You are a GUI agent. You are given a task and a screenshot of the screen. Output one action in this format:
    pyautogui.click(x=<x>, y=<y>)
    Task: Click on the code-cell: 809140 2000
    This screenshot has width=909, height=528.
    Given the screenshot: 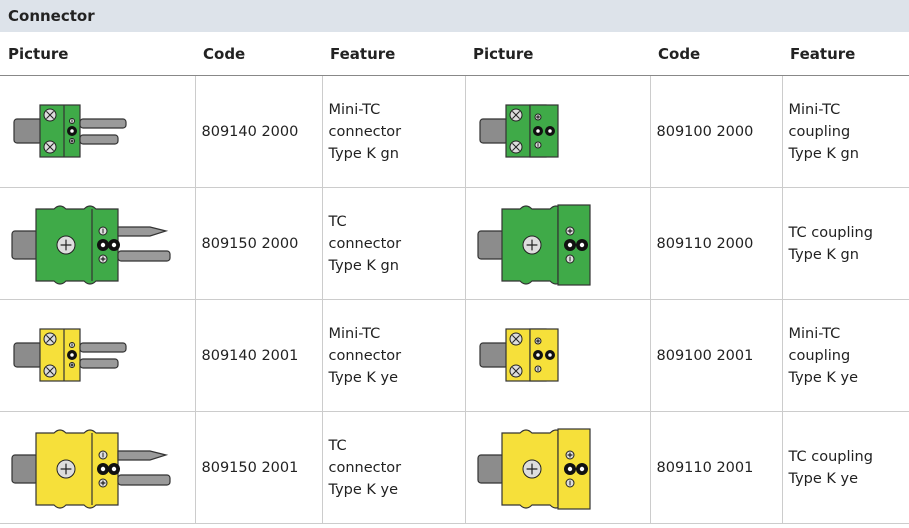 What is the action you would take?
    pyautogui.click(x=259, y=131)
    